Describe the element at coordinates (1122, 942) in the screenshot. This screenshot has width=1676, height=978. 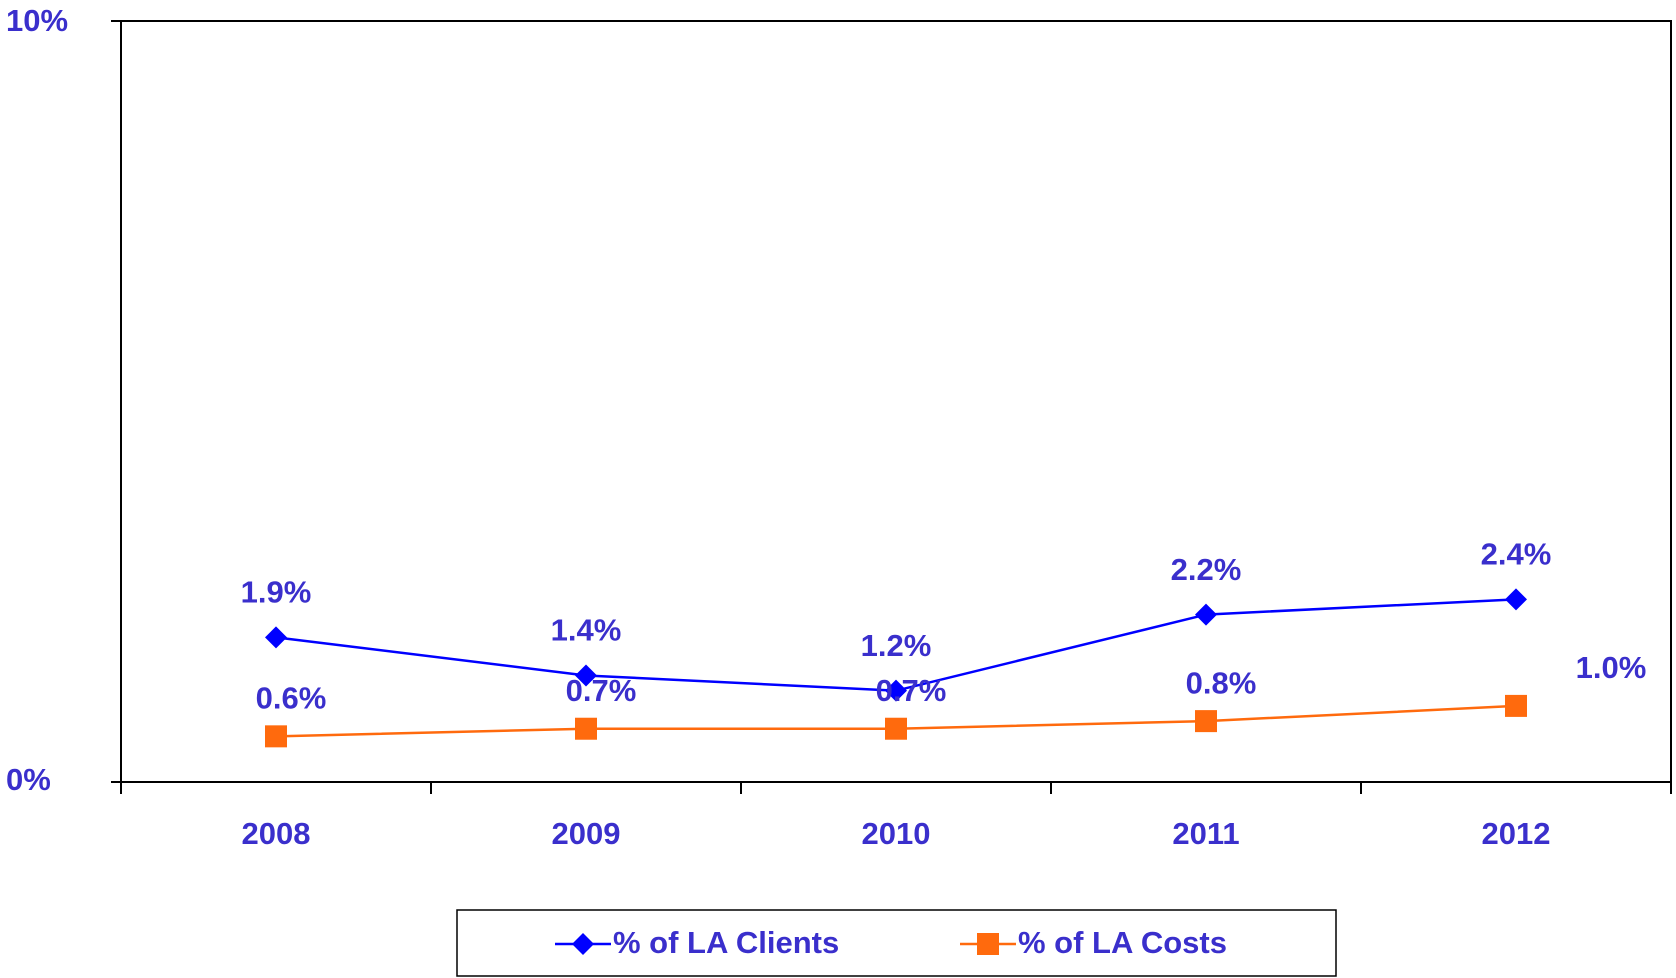
I see `legend-label: % of LA Costs` at that location.